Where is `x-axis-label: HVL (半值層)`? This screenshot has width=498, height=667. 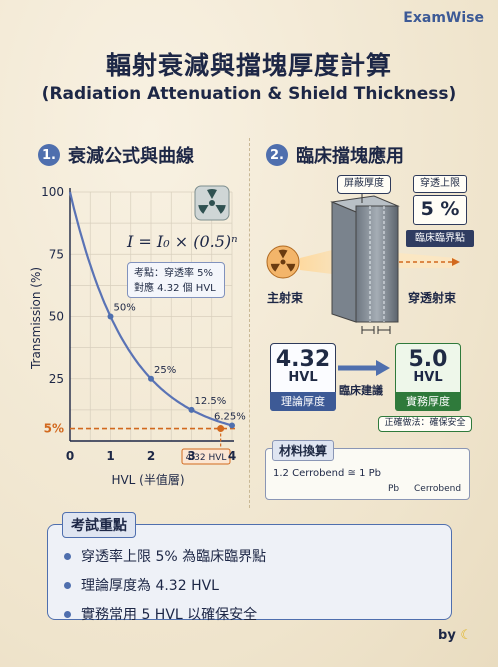
x-axis-label: HVL (半值層) is located at coordinates (147, 479).